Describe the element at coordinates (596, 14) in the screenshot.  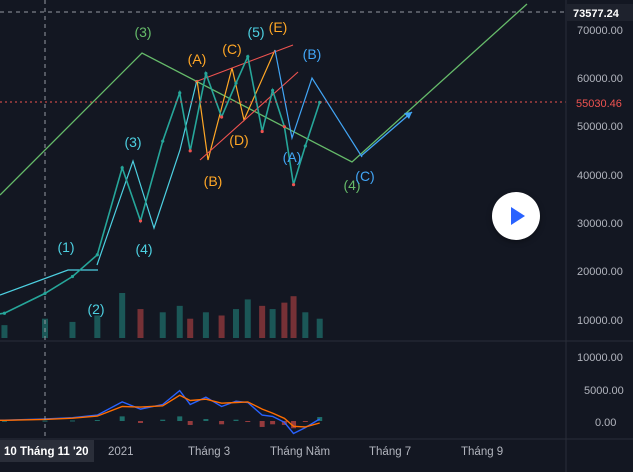
I see `top-price-label: 73577.24` at that location.